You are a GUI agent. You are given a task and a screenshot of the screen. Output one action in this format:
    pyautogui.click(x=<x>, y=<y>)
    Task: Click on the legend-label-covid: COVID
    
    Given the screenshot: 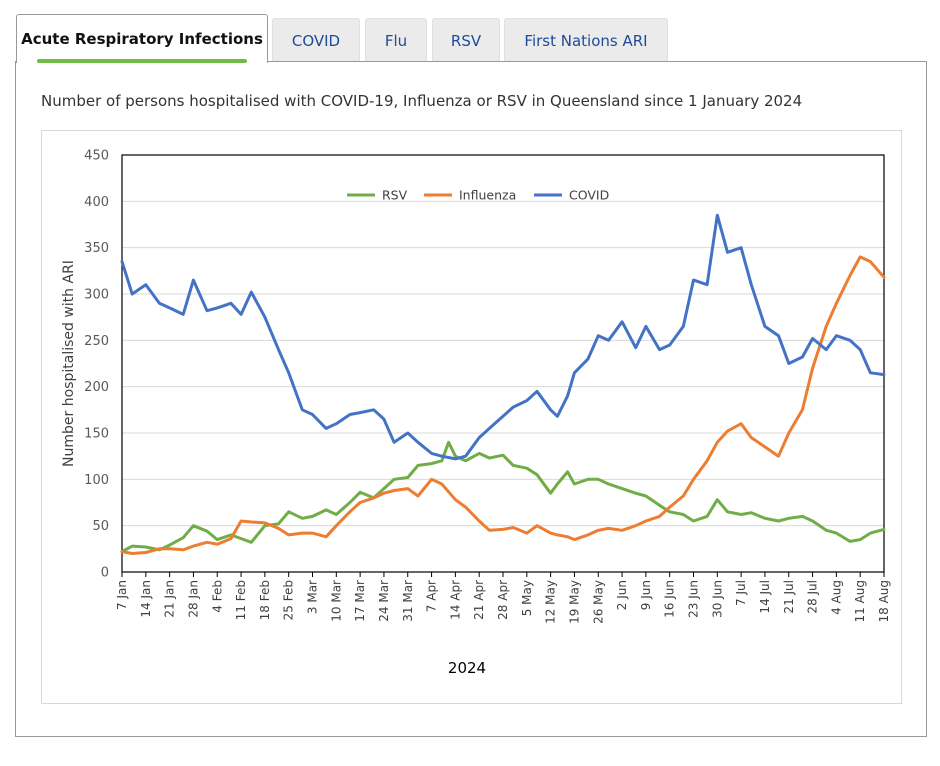 What is the action you would take?
    pyautogui.click(x=589, y=195)
    